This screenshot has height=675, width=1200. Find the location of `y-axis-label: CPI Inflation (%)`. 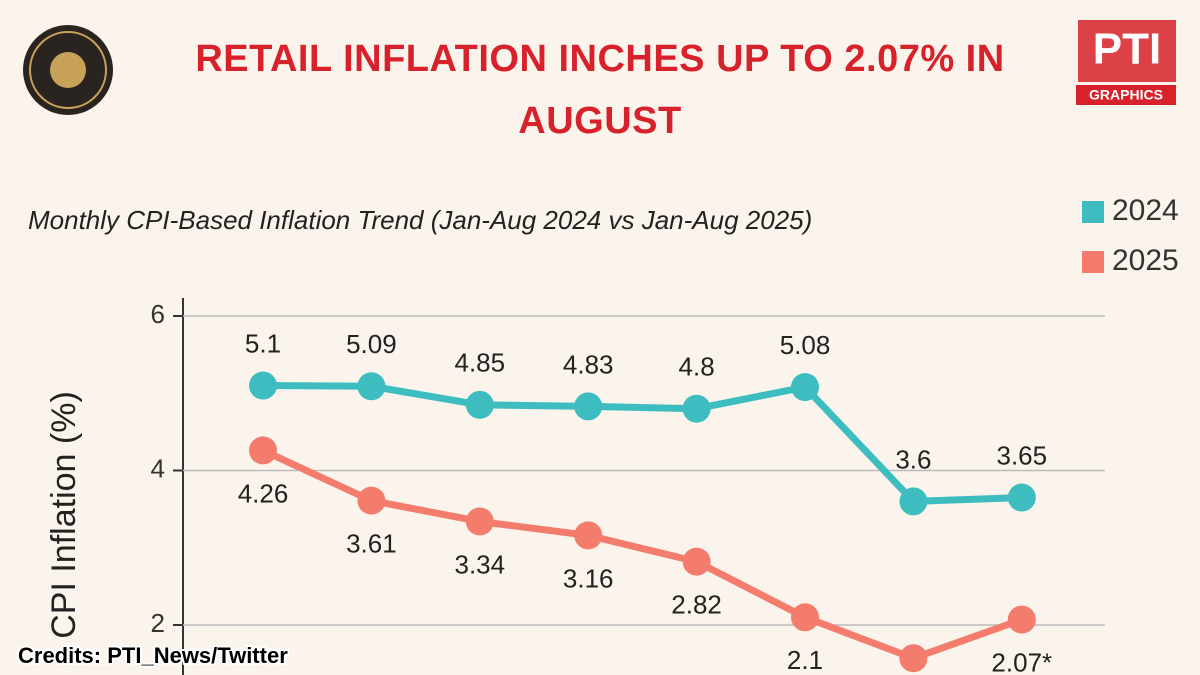

y-axis-label: CPI Inflation (%) is located at coordinates (64, 515).